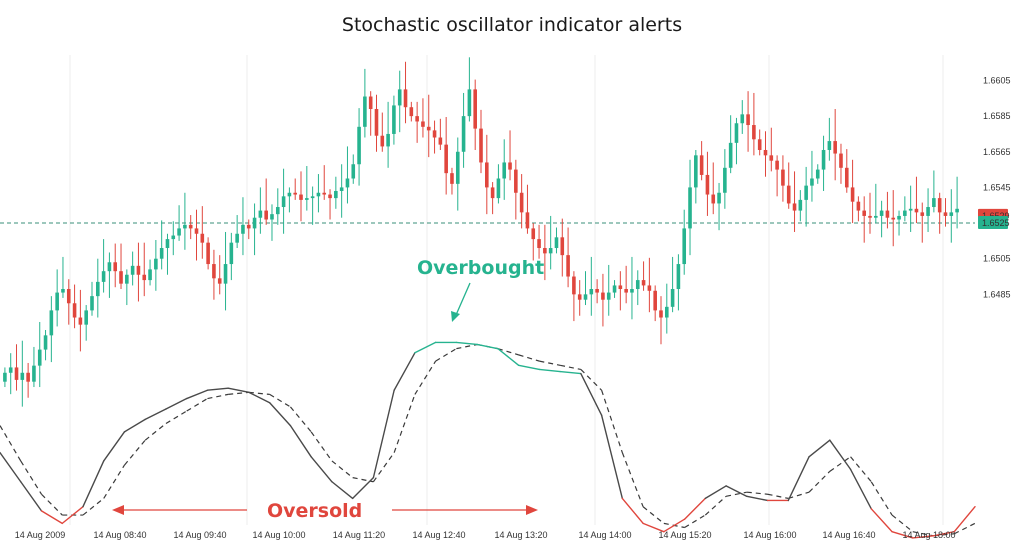 The height and width of the screenshot is (552, 1024). What do you see at coordinates (996, 216) in the screenshot?
I see `price-badge-label: 1.6529` at bounding box center [996, 216].